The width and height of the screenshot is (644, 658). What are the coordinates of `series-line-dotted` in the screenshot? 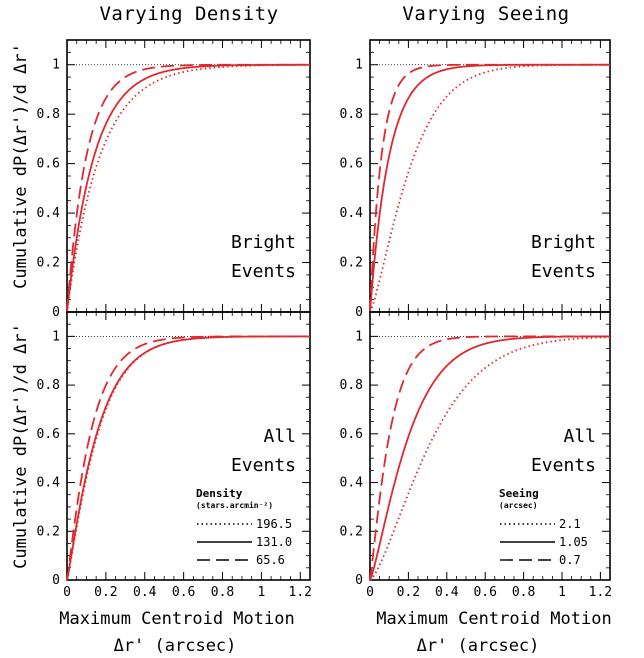 It's located at (490, 458).